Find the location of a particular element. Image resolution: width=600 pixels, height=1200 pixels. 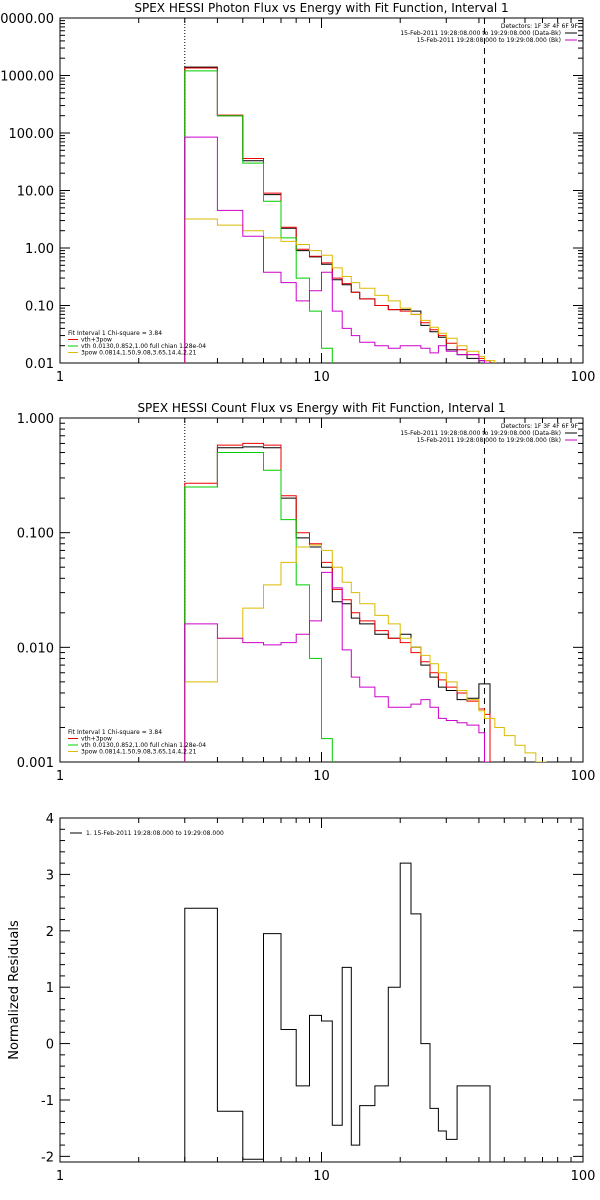

photon-flux-x-tick-label: 1 is located at coordinates (60, 377).